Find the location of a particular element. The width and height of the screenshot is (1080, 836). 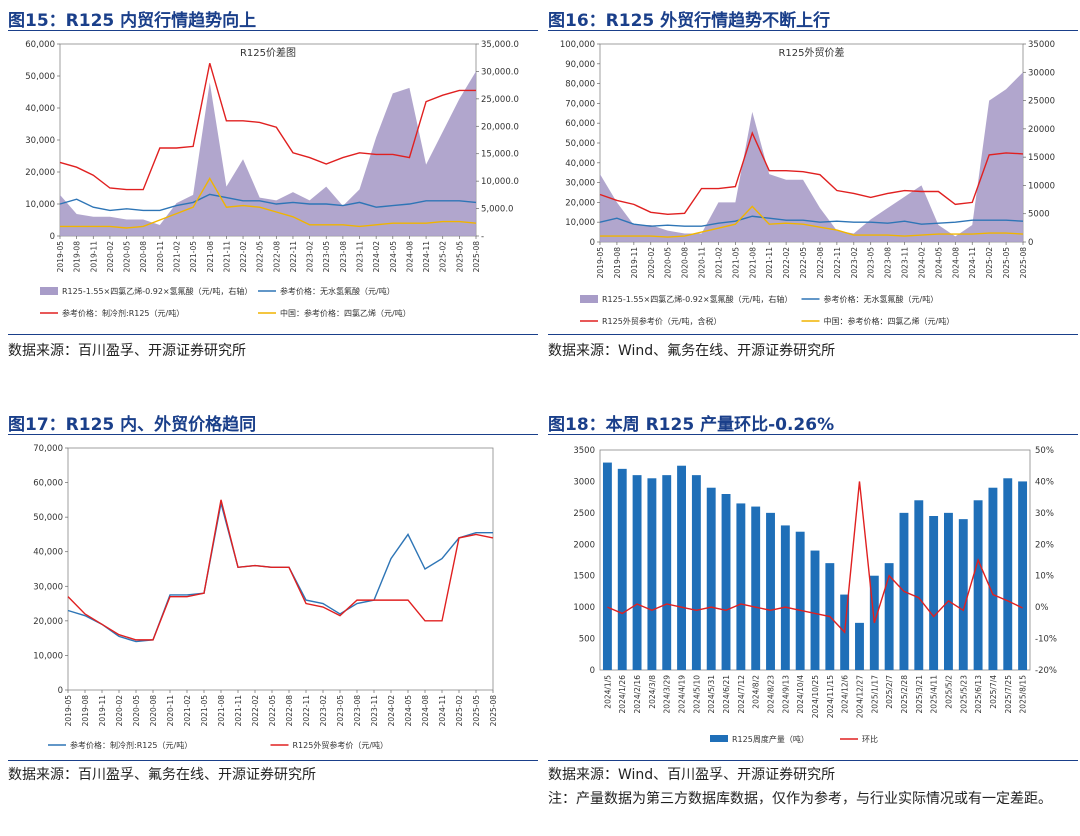

x-tick-label: 2024/8/2 is located at coordinates (756, 692).